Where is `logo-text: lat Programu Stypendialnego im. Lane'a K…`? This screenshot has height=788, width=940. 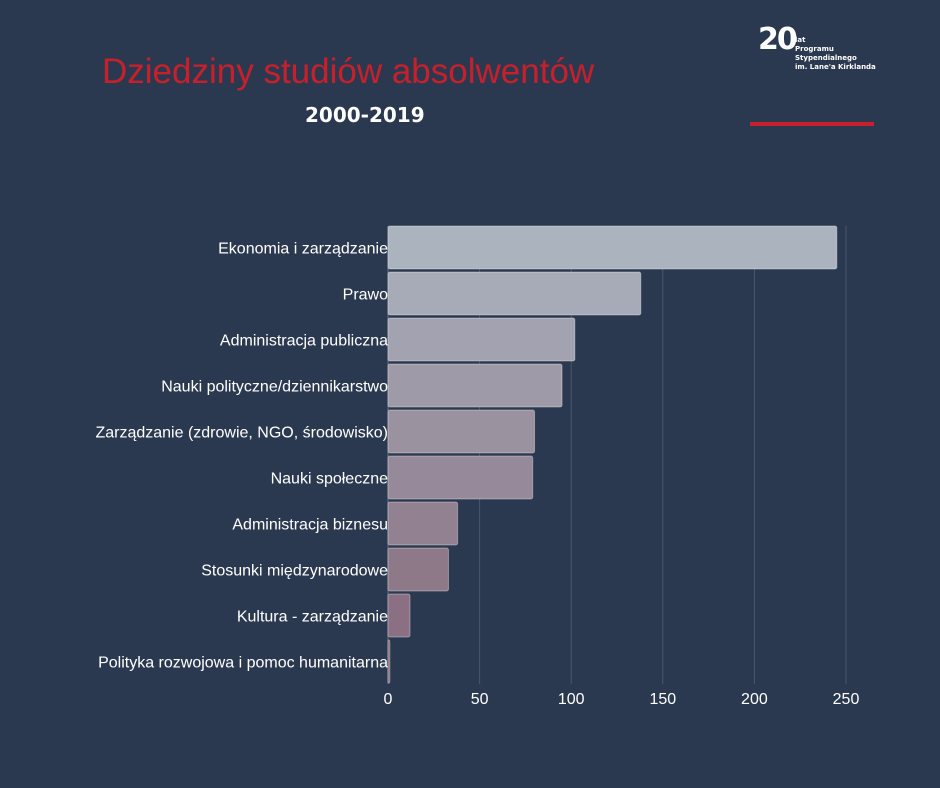 logo-text: lat Programu Stypendialnego im. Lane'a K… is located at coordinates (835, 54).